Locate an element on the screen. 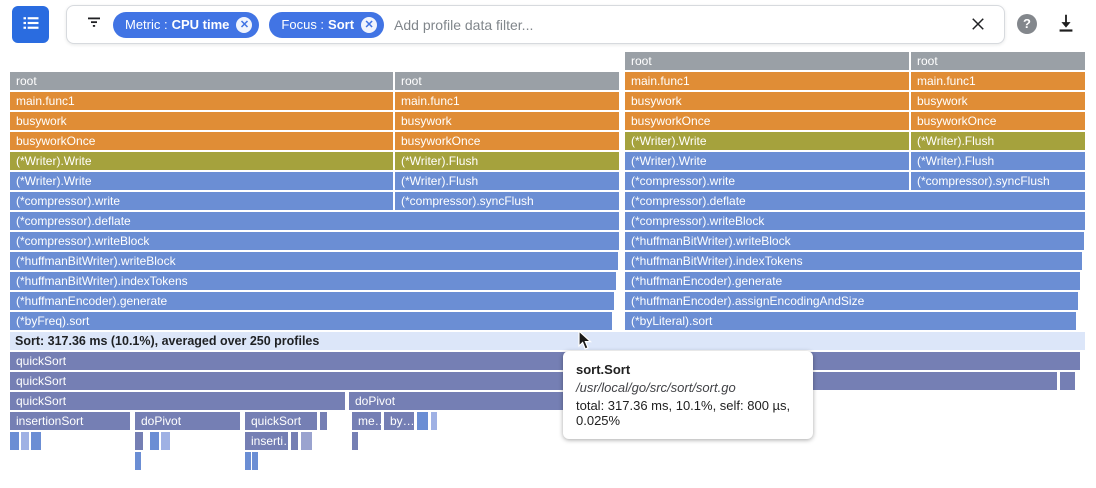 The height and width of the screenshot is (488, 1096). tooltip-source-path: /usr/local/go/src/sort/sort.go is located at coordinates (656, 387).